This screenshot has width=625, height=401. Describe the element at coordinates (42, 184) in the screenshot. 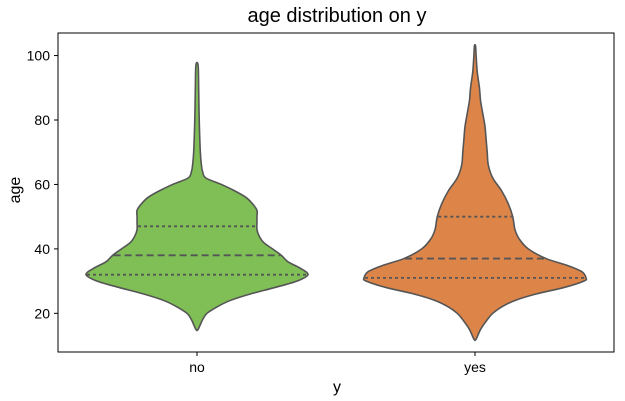

I see `y-tick-label: 60` at that location.